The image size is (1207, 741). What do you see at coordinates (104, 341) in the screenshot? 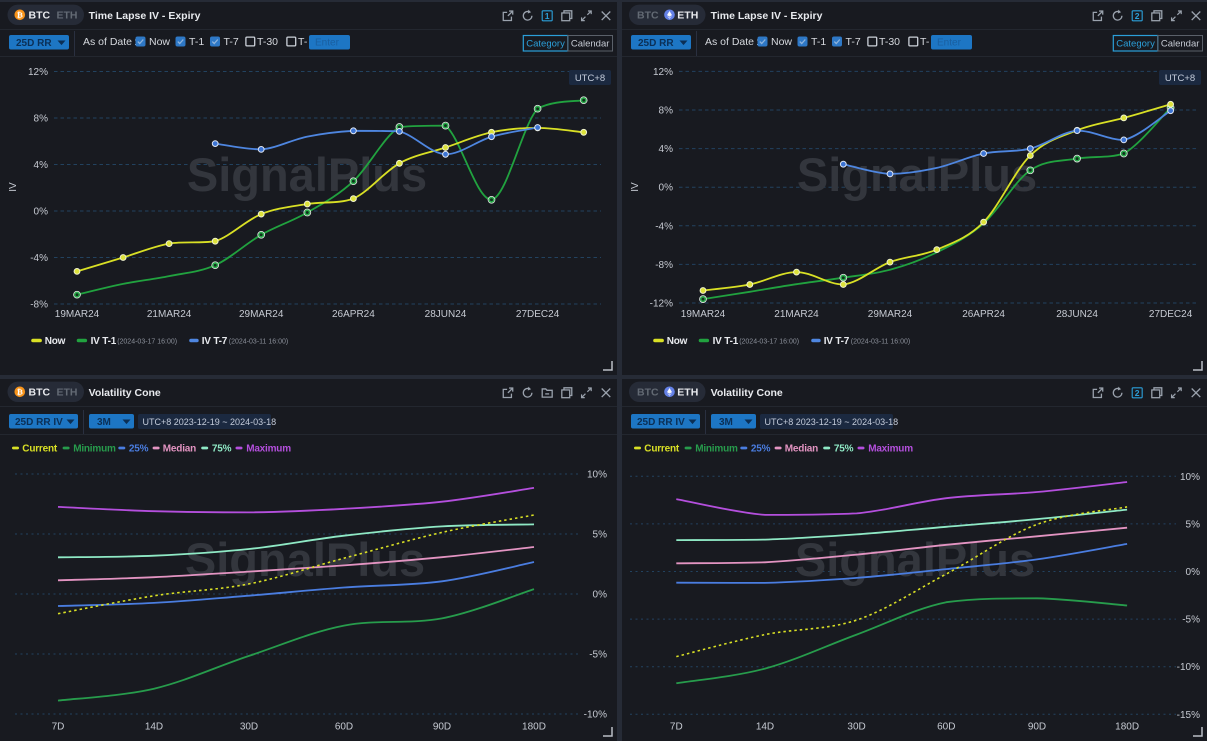
I see `svg-text: IV T-1` at bounding box center [104, 341].